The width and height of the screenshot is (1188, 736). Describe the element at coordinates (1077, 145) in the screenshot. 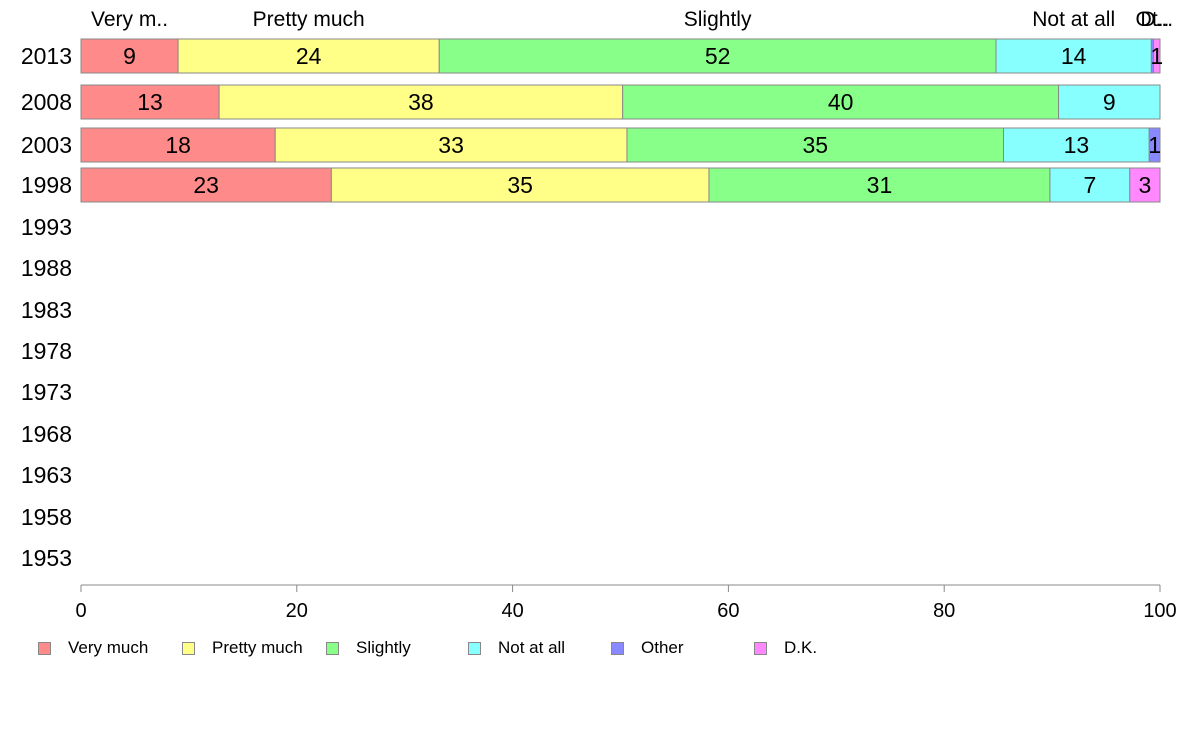

I see `data-label-not-at-all-2003: 13` at that location.